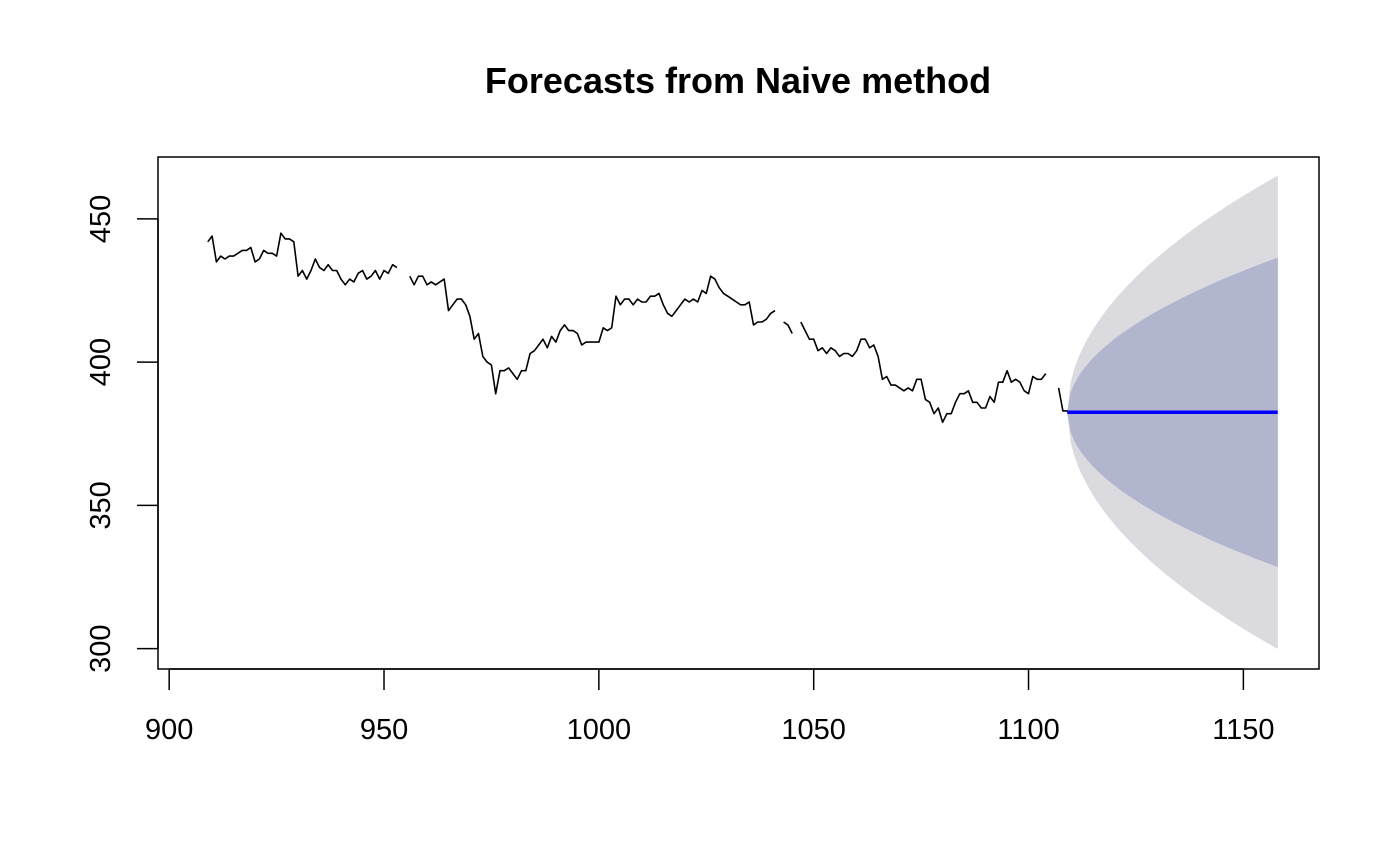 The height and width of the screenshot is (866, 1400). Describe the element at coordinates (101, 649) in the screenshot. I see `y-tick-label: 300` at that location.